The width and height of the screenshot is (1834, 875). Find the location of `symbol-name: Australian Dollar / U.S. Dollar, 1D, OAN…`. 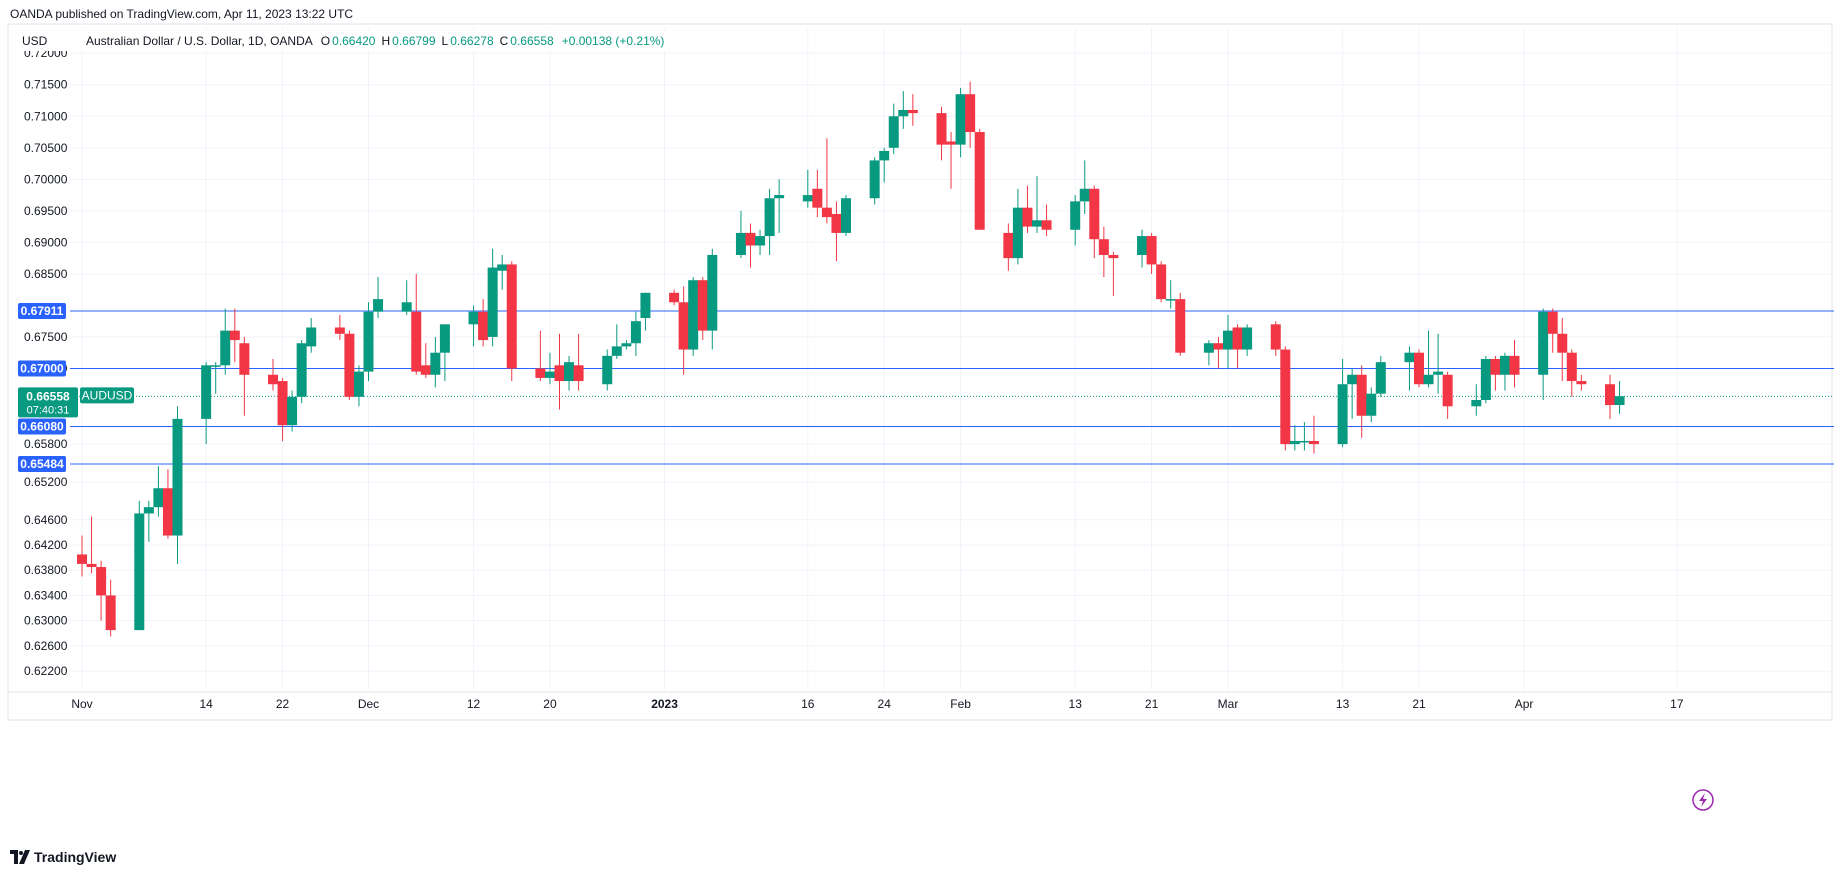

symbol-name: Australian Dollar / U.S. Dollar, 1D, OAN… is located at coordinates (199, 41).